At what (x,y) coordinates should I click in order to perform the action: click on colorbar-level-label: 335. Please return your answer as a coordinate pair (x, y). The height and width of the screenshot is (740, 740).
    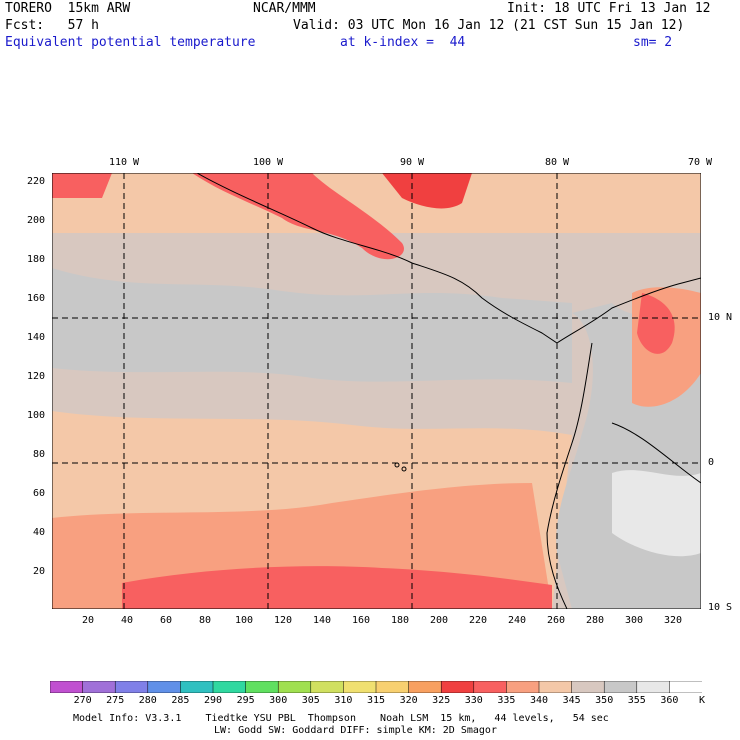
    Looking at the image, I should click on (506, 700).